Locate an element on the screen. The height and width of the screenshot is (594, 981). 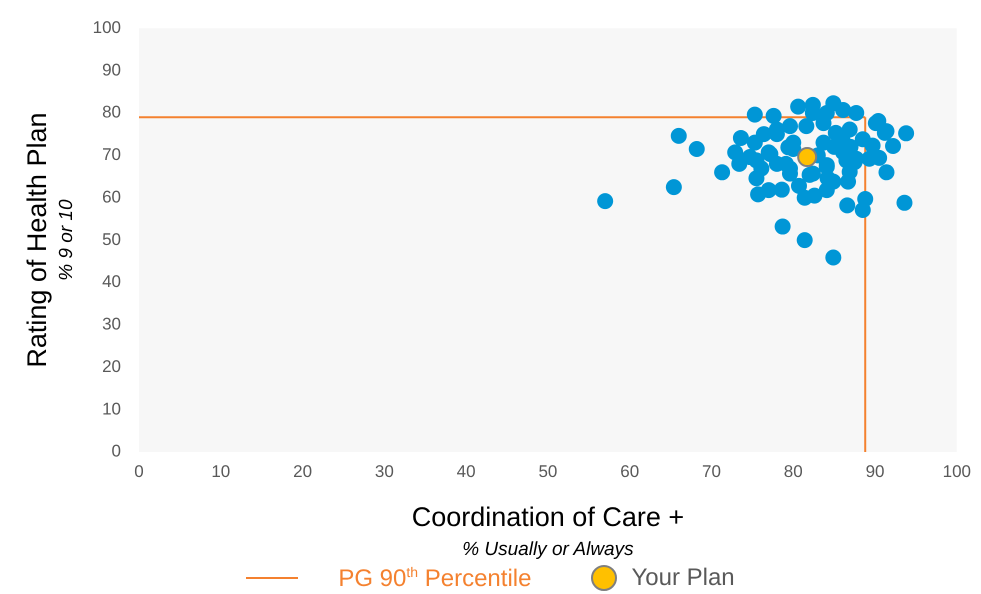
legend-label: Your Plan is located at coordinates (683, 578).